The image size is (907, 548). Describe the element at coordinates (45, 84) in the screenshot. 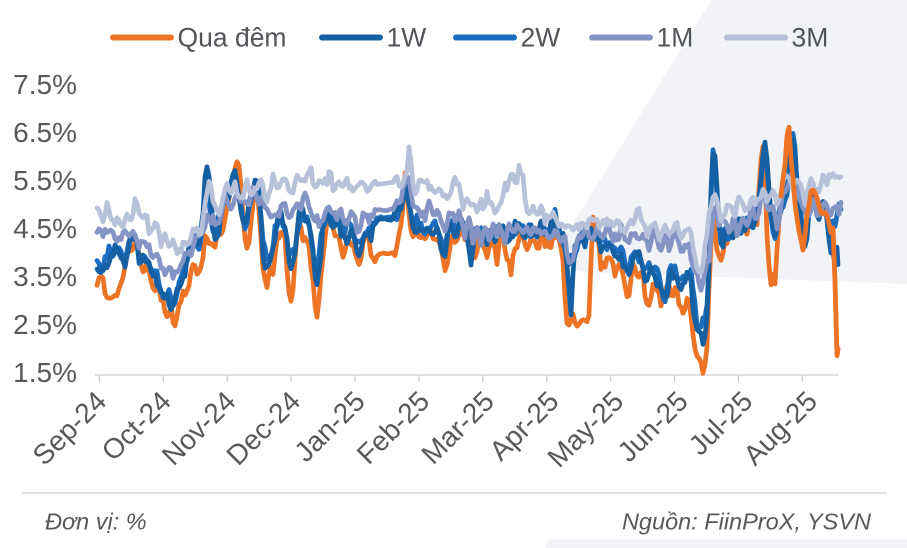

I see `svg-text: 7.5%` at that location.